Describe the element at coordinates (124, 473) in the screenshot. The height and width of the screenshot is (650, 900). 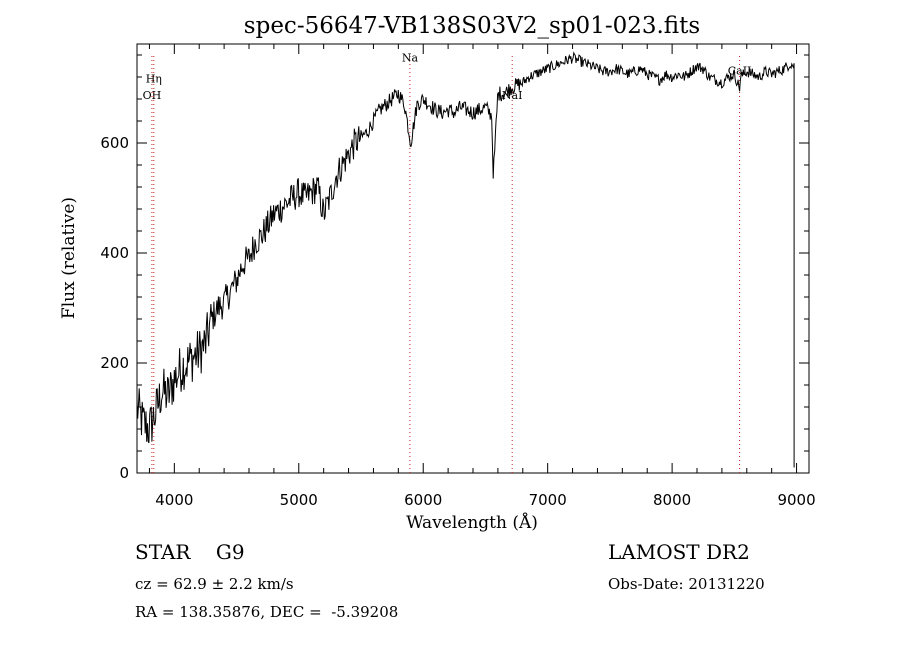
I see `y-tick-label: 0` at that location.